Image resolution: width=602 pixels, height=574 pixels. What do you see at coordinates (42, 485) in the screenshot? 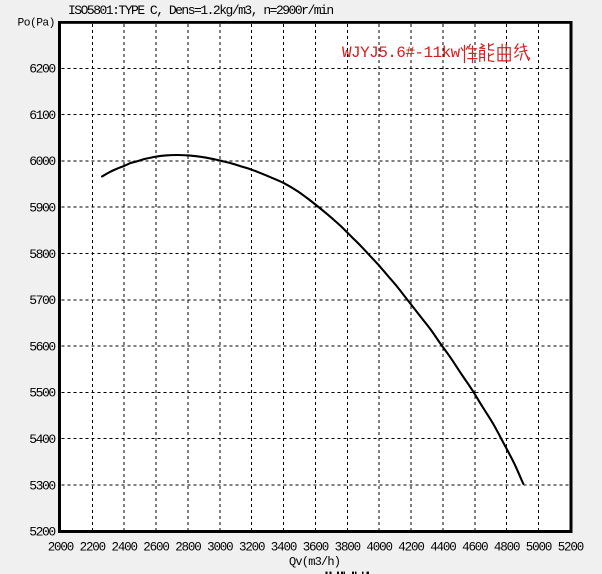
I see `svg-text: 5300` at bounding box center [42, 485].